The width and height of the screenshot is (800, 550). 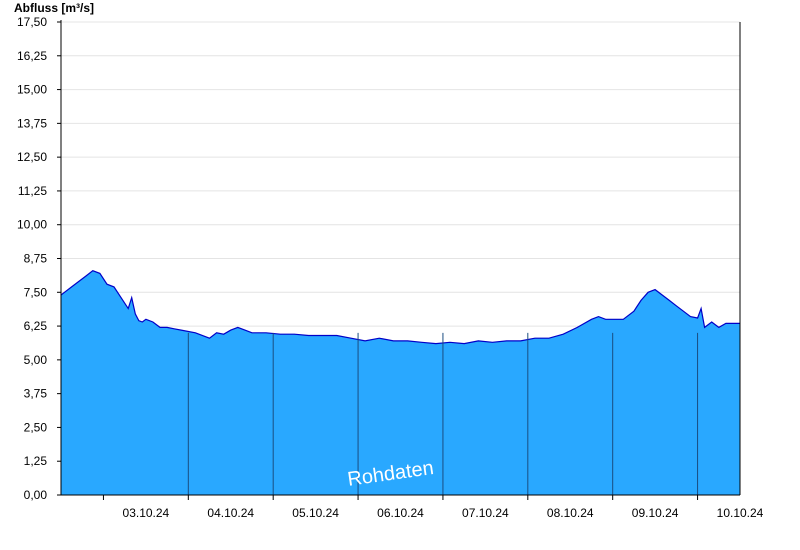 What do you see at coordinates (36, 326) in the screenshot?
I see `y-tick-label: 6,25` at bounding box center [36, 326].